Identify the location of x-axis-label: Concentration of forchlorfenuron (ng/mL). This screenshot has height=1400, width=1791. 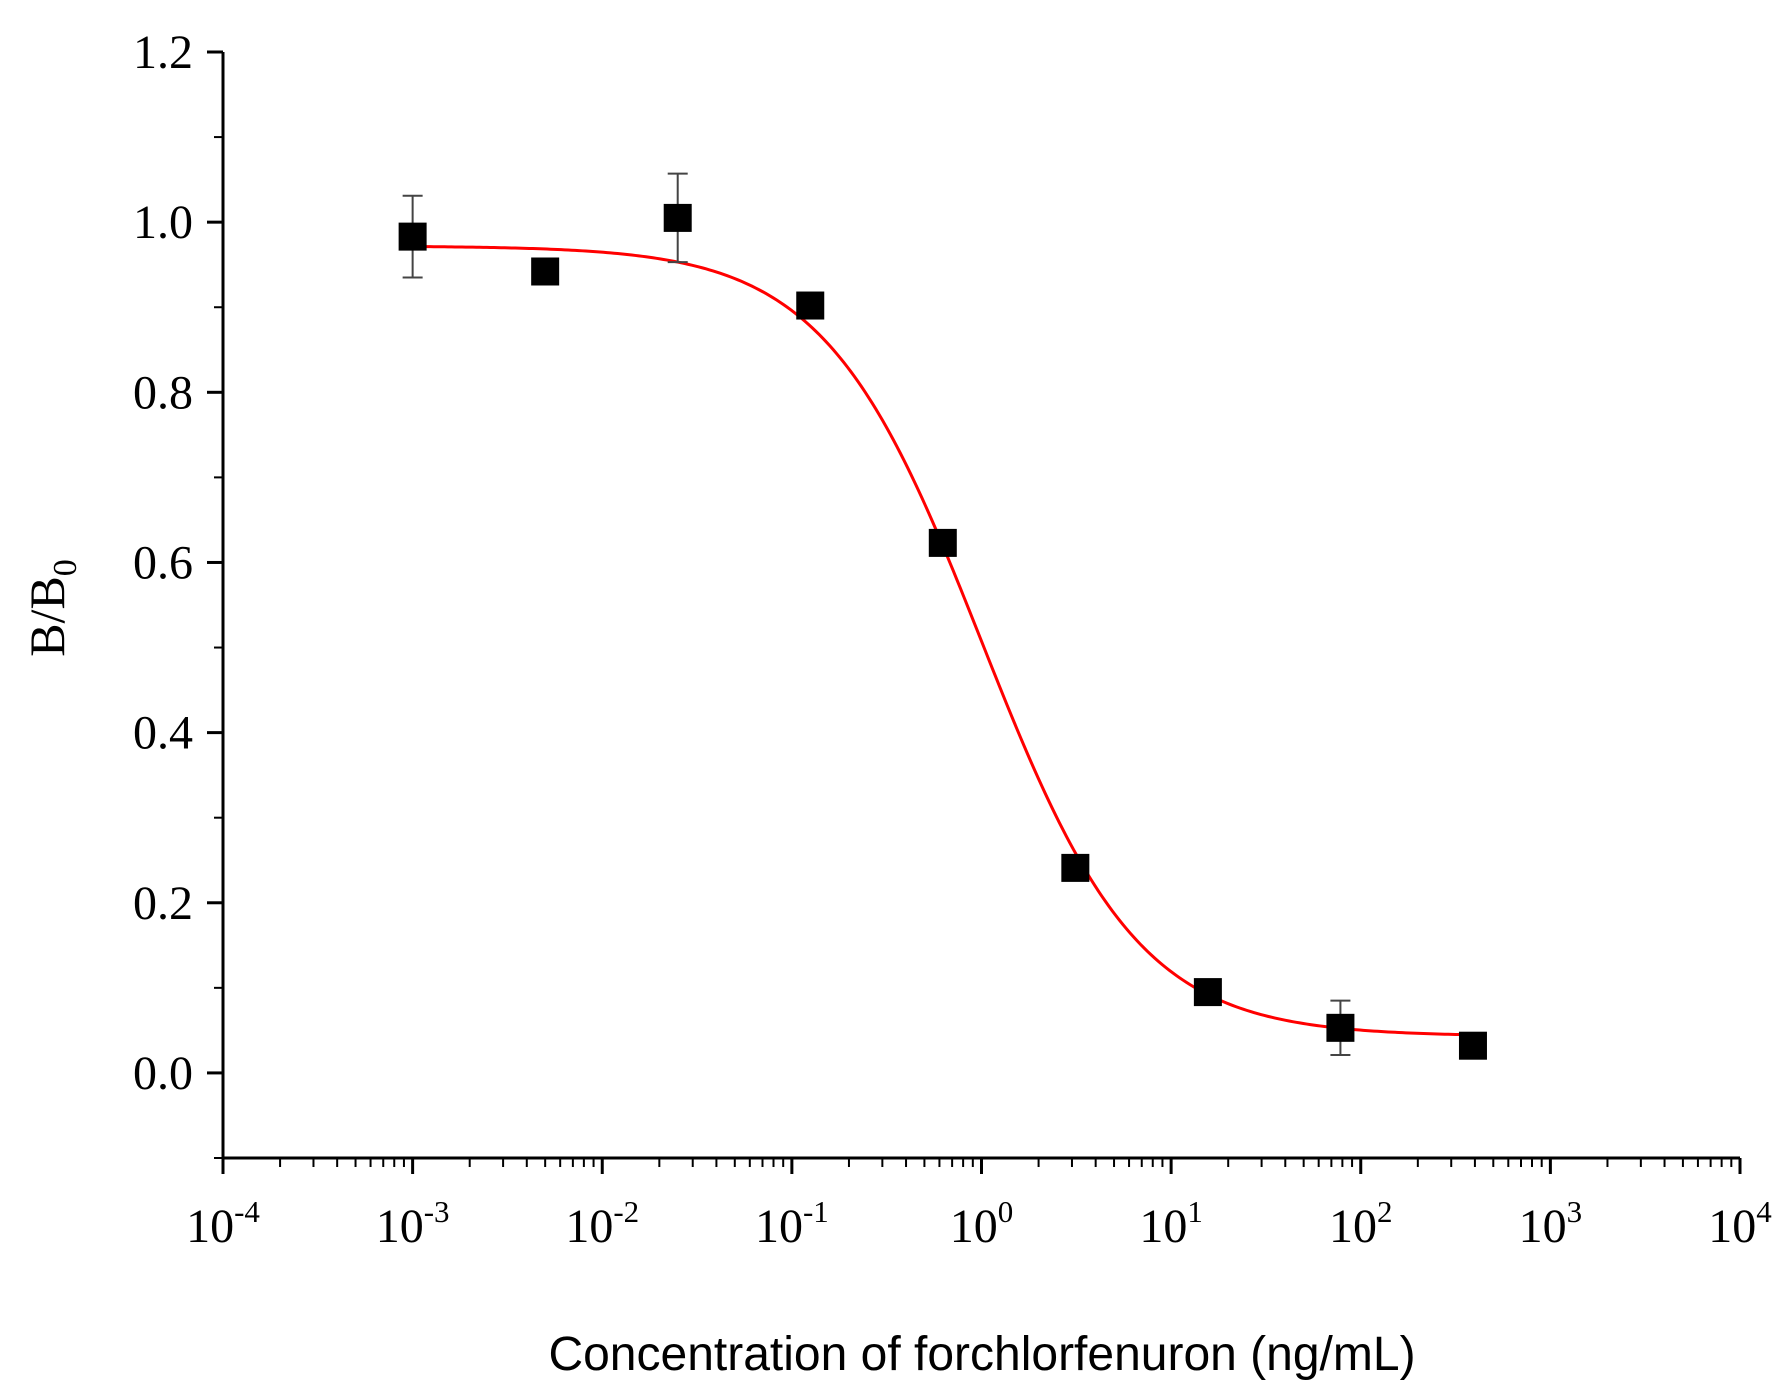
(981, 1354).